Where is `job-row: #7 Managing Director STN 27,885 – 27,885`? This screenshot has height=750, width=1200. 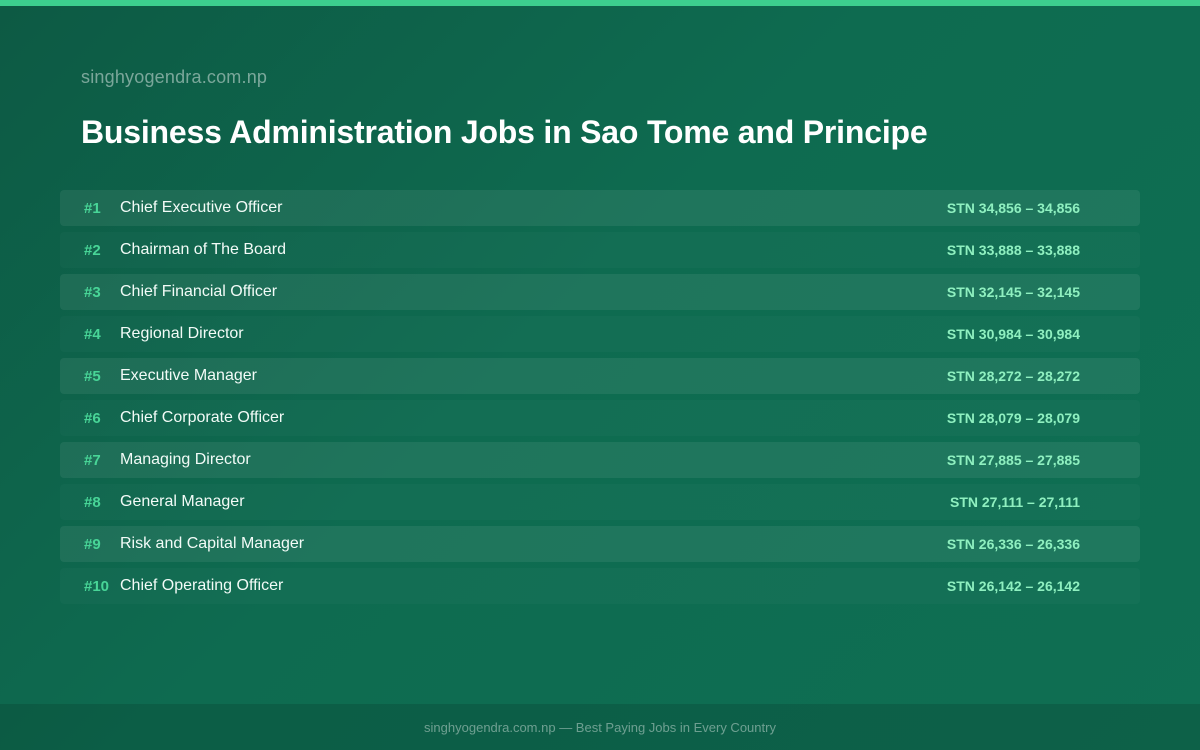 job-row: #7 Managing Director STN 27,885 – 27,885 is located at coordinates (600, 460).